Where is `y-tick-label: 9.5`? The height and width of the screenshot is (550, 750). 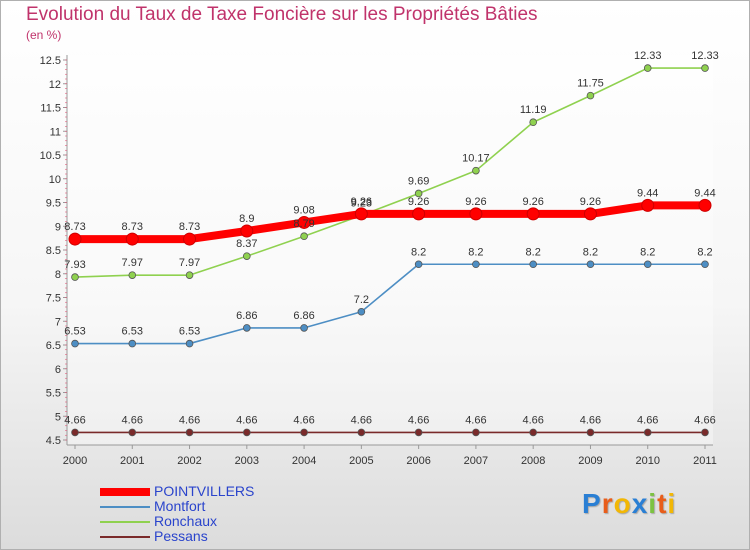
y-tick-label: 9.5 is located at coordinates (53, 204).